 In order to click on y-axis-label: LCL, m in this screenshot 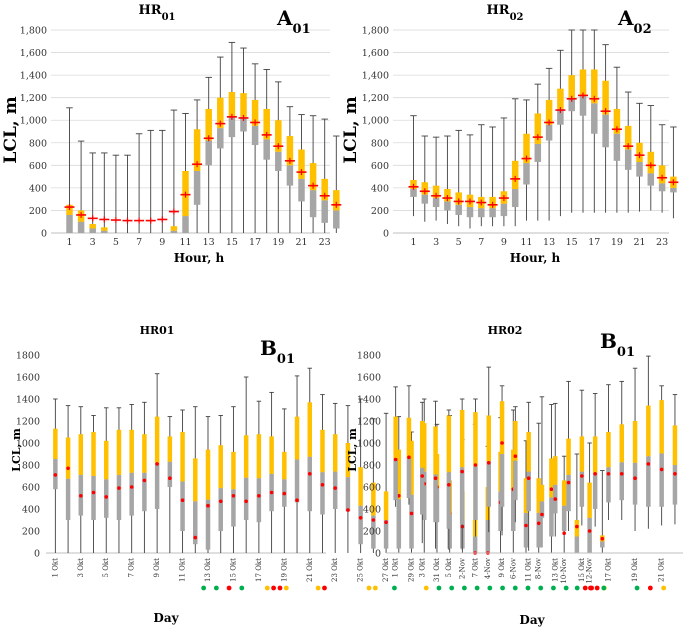, I will do `click(352, 450)`.